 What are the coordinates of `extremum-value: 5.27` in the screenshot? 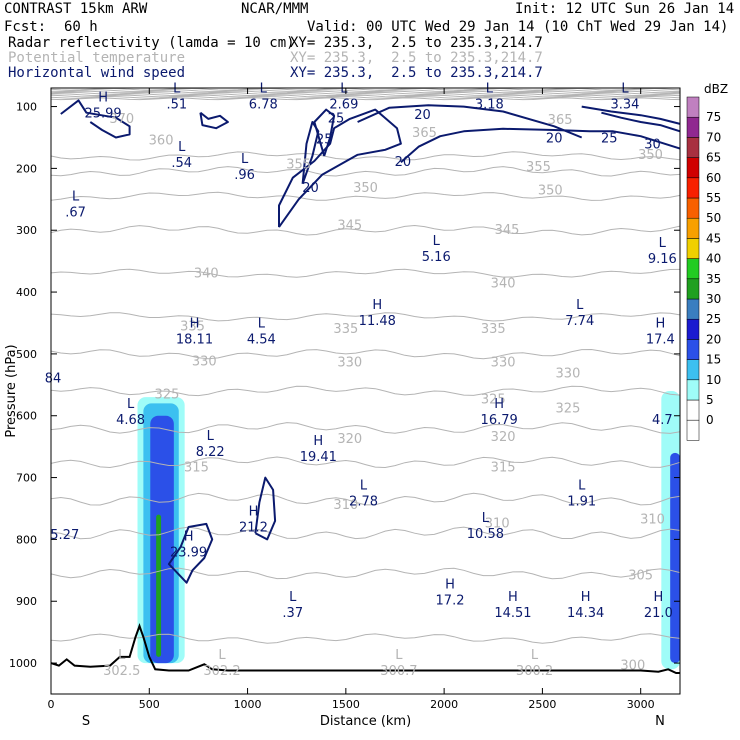 It's located at (64, 535).